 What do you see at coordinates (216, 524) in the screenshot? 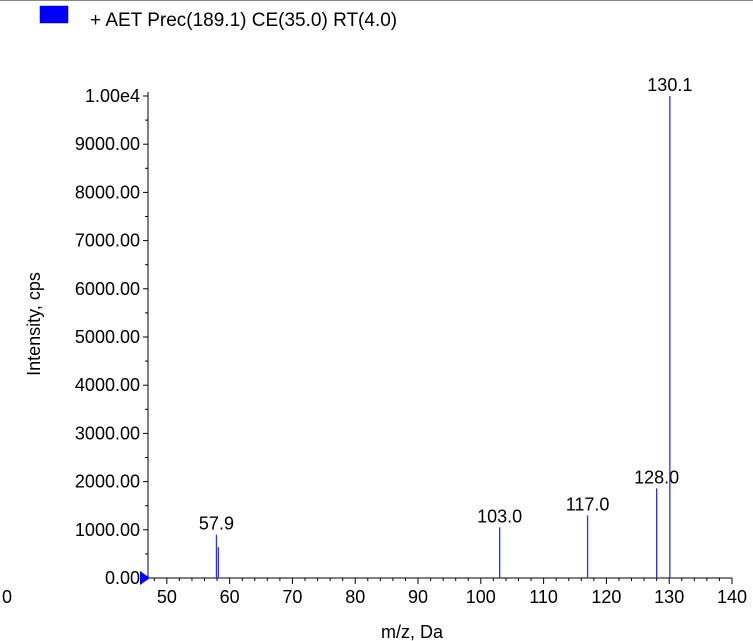
I see `peak-label: 57.9` at bounding box center [216, 524].